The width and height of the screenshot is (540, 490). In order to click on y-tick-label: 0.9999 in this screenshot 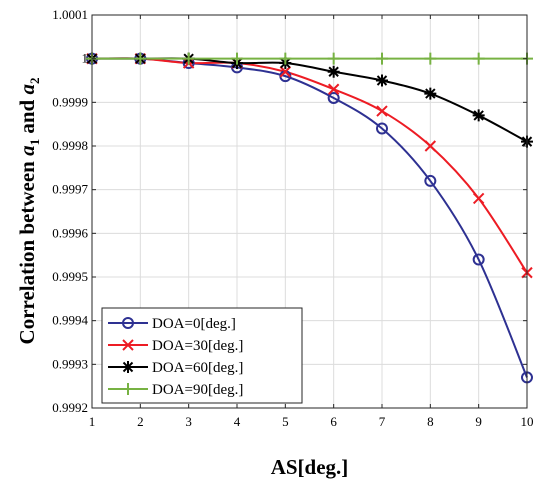, I will do `click(70, 101)`.